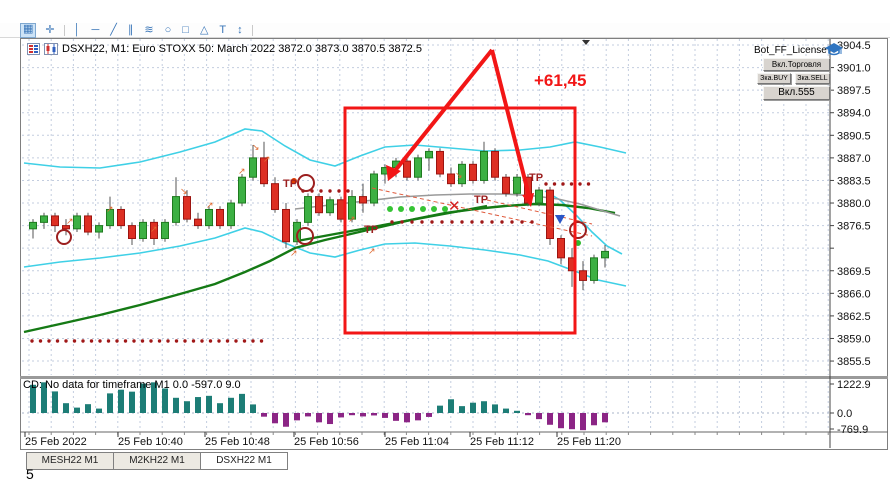 This screenshot has height=496, width=890. What do you see at coordinates (326, 442) in the screenshot?
I see `time-tick-label: 25 Feb 10:56` at bounding box center [326, 442].